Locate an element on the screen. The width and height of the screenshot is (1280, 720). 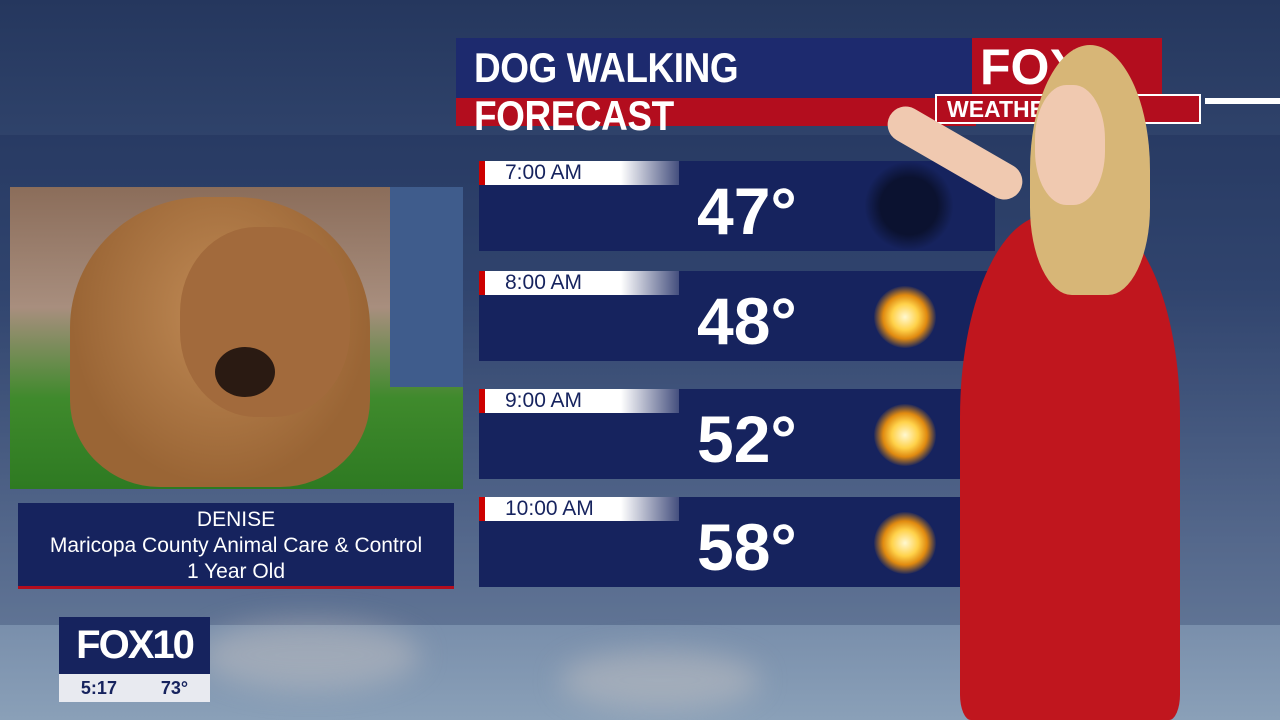
title-banner: DOG WALKING FORECAST is located at coordinates (716, 88).